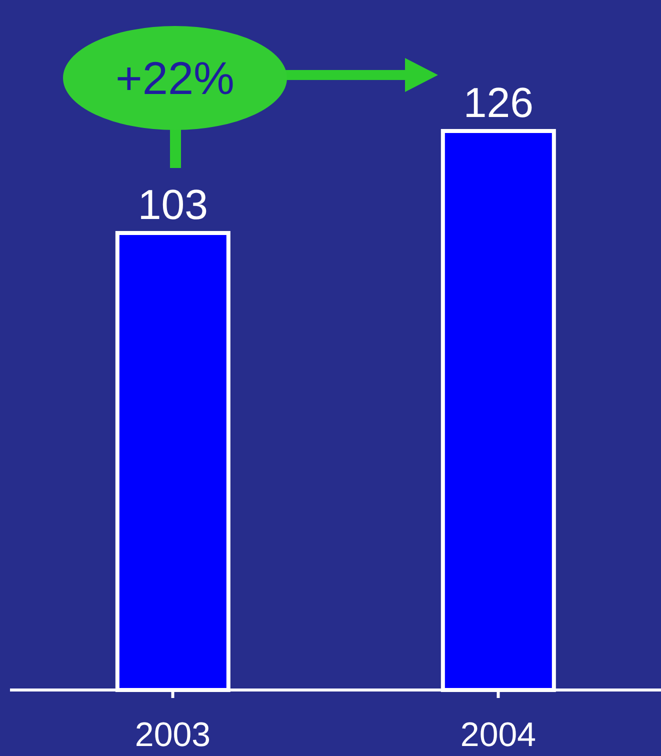 Image resolution: width=661 pixels, height=756 pixels. Describe the element at coordinates (173, 204) in the screenshot. I see `data-label: 103` at that location.